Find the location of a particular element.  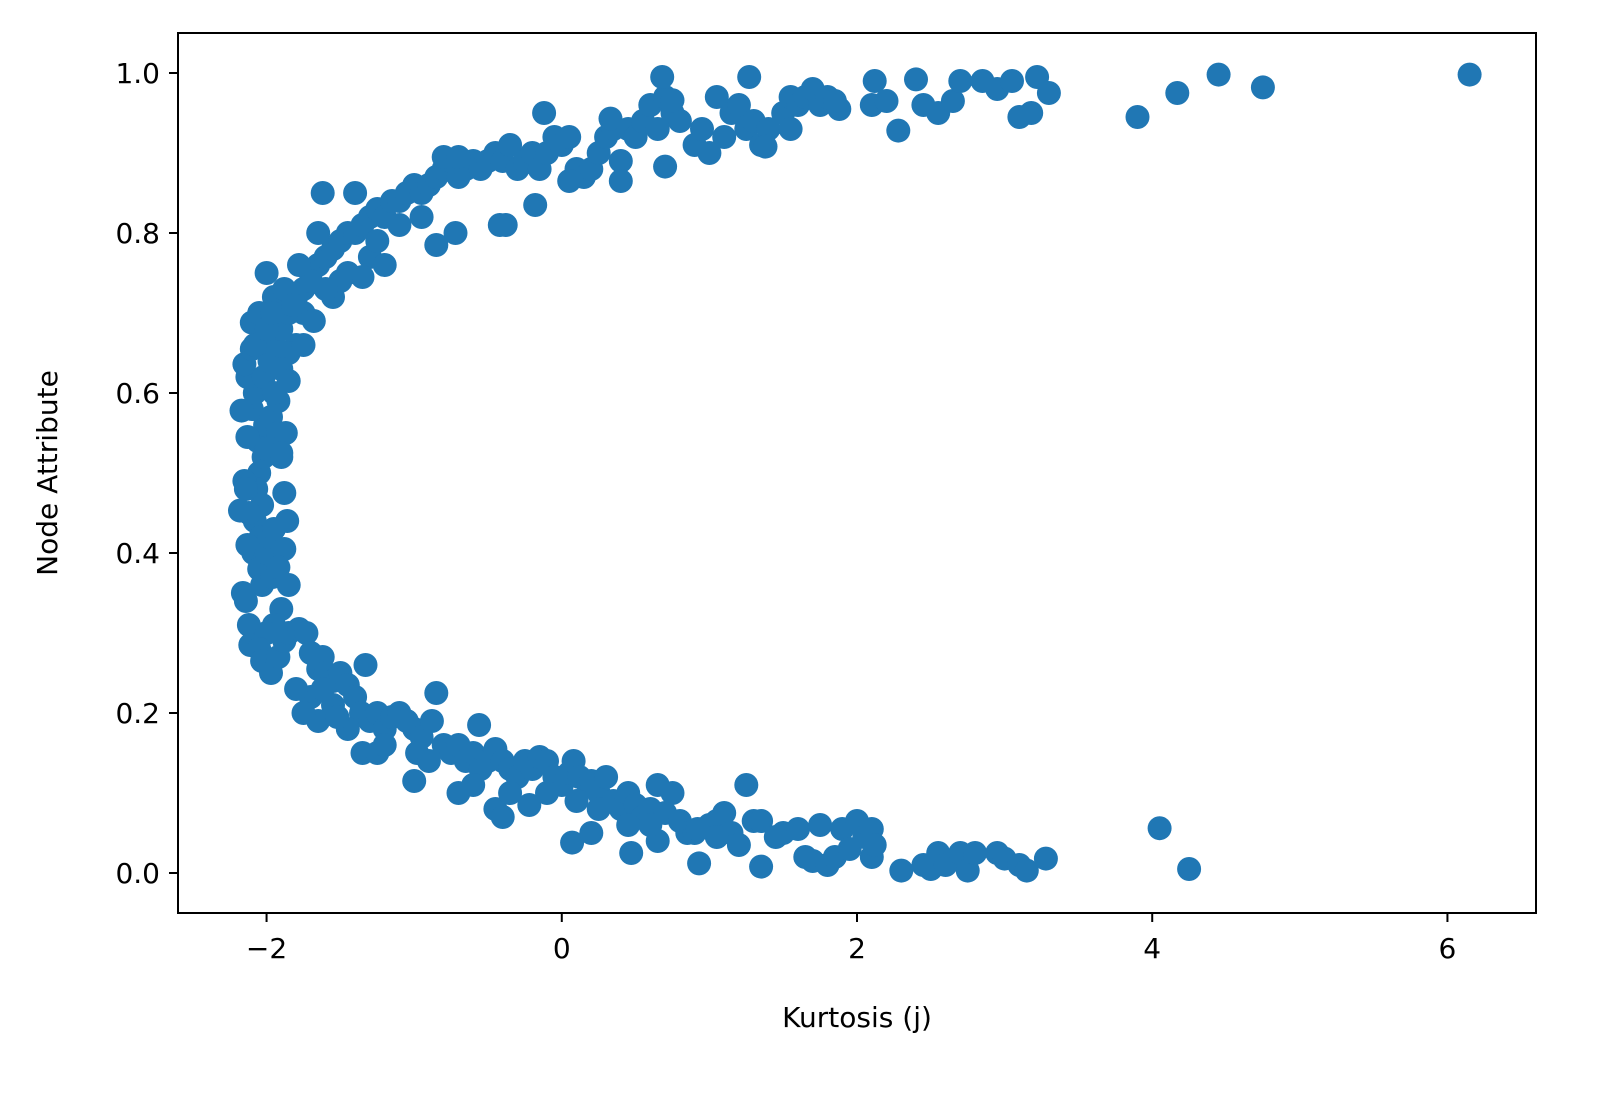

y-tick-label: 0.4 is located at coordinates (137, 553).